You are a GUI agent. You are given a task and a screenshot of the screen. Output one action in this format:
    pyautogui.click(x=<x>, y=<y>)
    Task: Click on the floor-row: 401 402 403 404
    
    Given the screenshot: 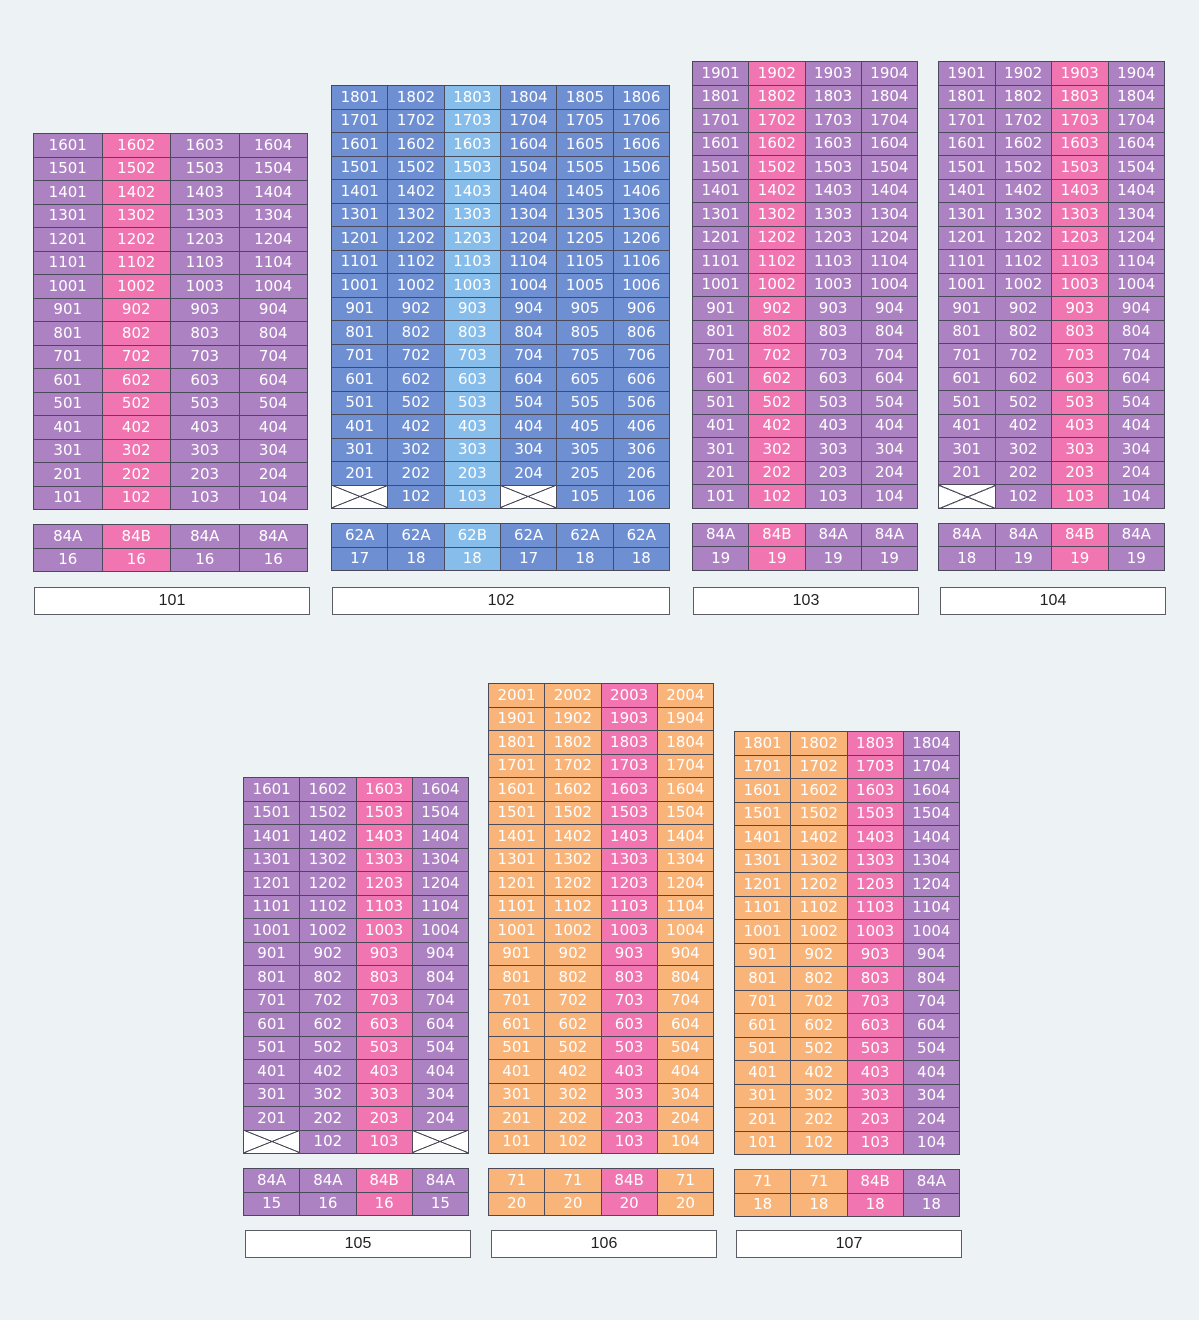 What is the action you would take?
    pyautogui.click(x=170, y=427)
    